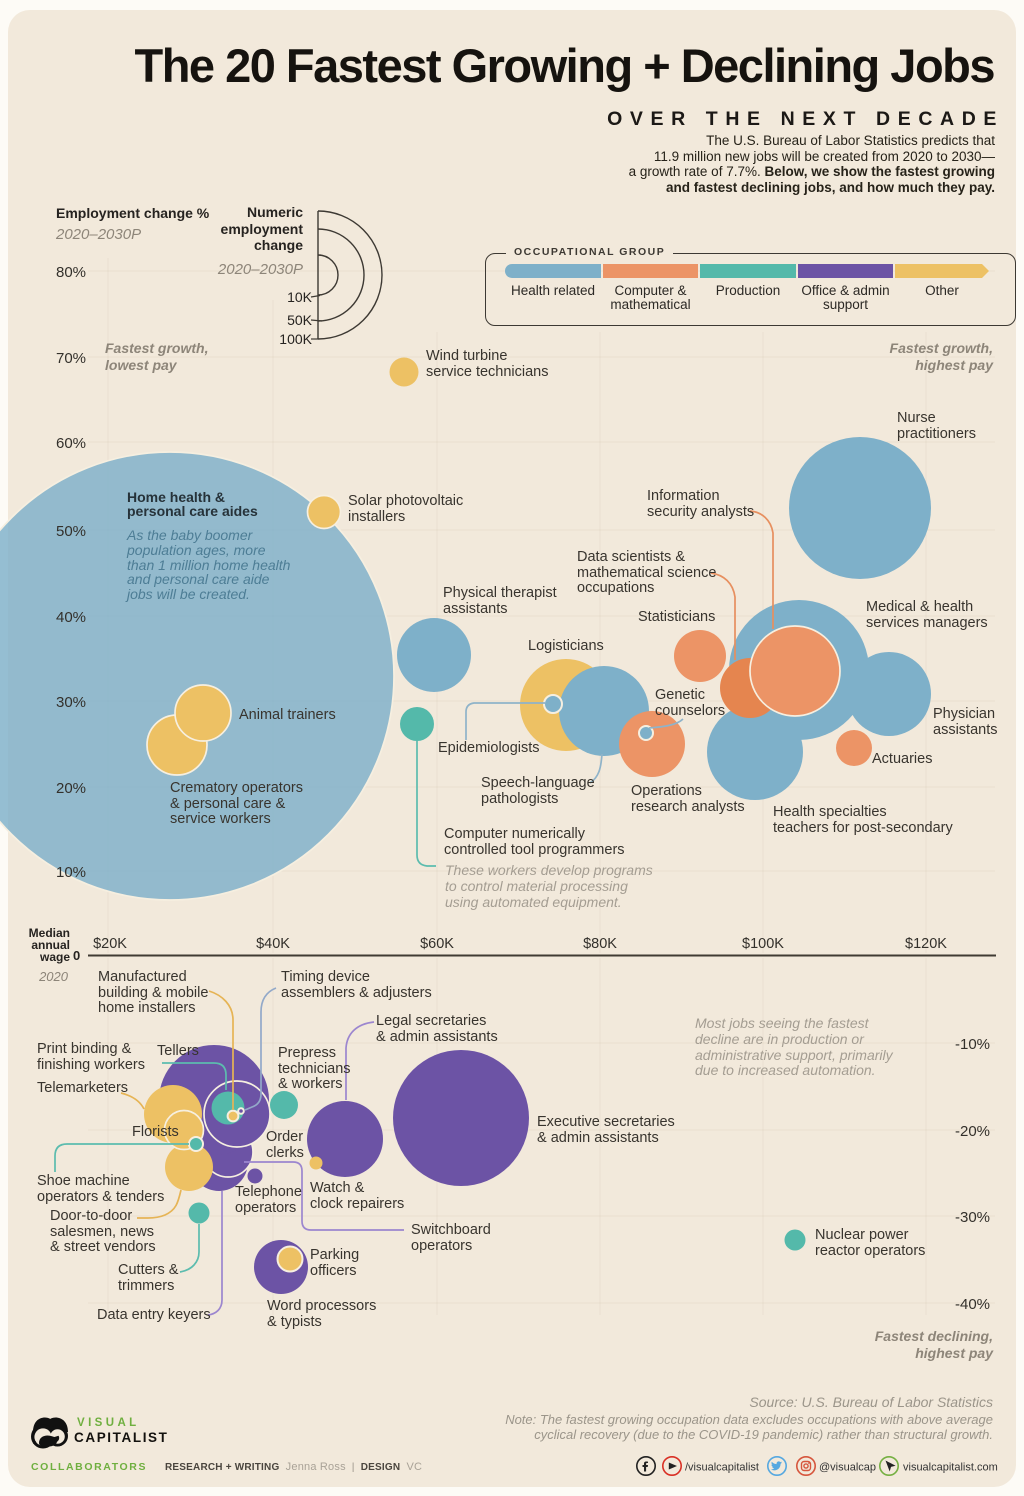  What do you see at coordinates (722, 1468) in the screenshot?
I see `svg-text: /visualcapitalist` at bounding box center [722, 1468].